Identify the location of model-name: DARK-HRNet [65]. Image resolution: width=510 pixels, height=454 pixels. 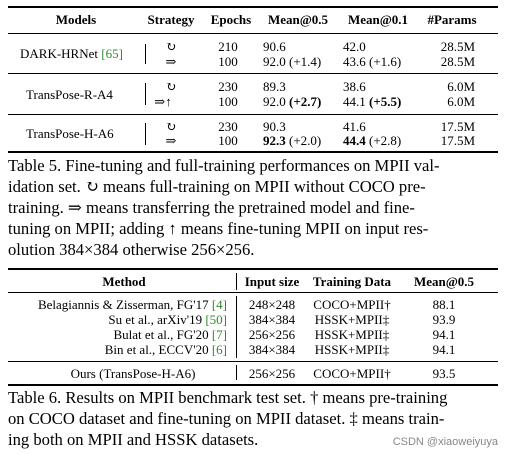
(71, 53).